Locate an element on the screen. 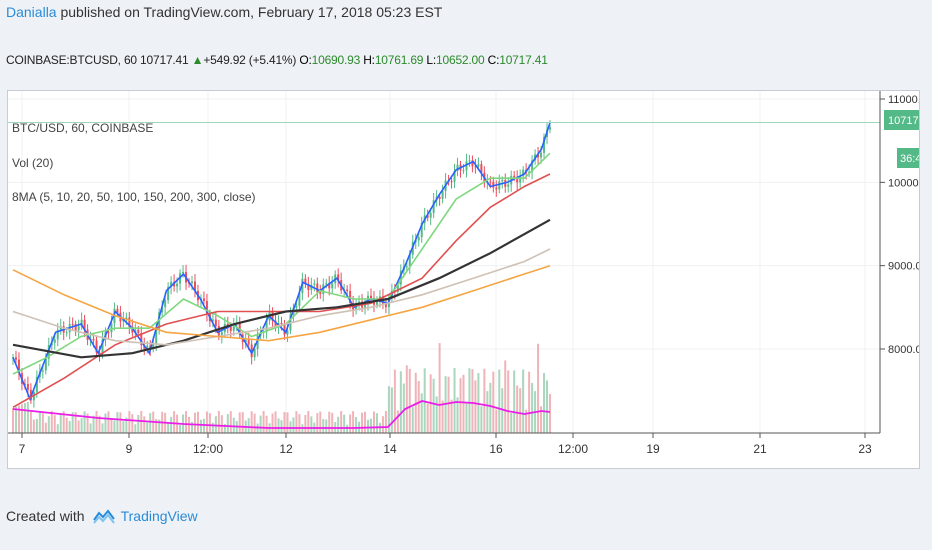  close-value: 10717.41 is located at coordinates (523, 60).